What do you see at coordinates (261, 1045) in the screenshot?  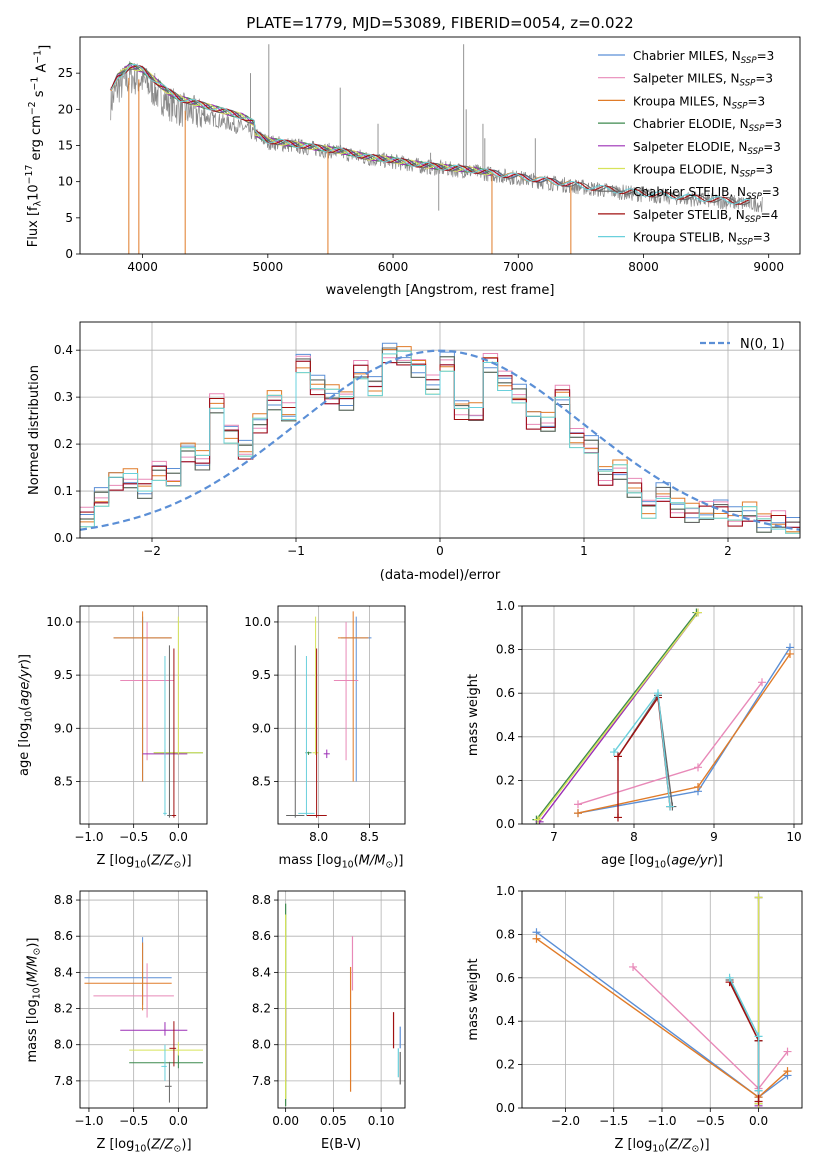 I see `y-tick-label: 8.0` at bounding box center [261, 1045].